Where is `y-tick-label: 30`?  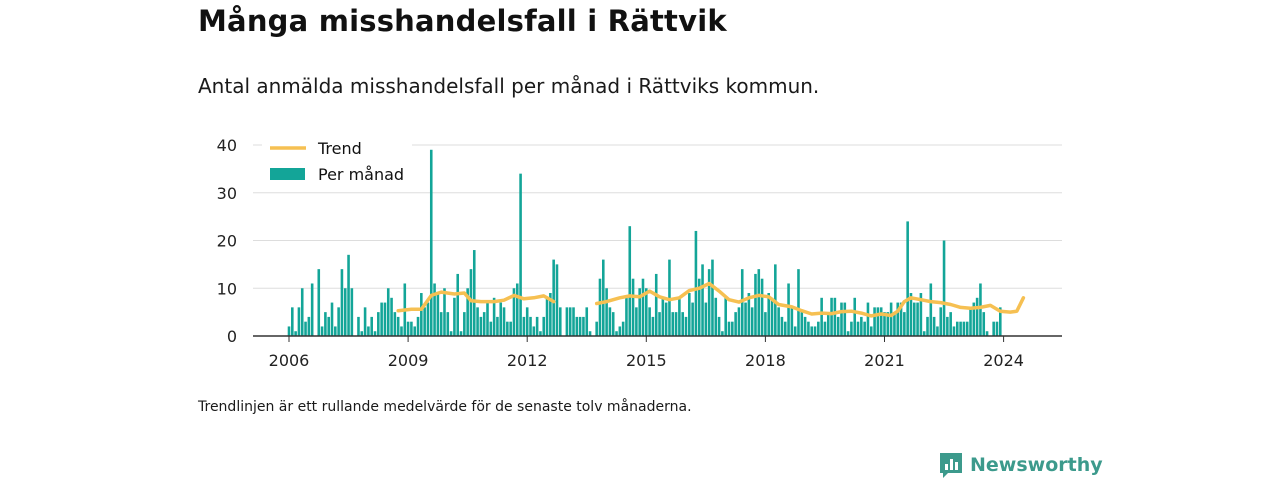
y-tick-label: 30 is located at coordinates (227, 193).